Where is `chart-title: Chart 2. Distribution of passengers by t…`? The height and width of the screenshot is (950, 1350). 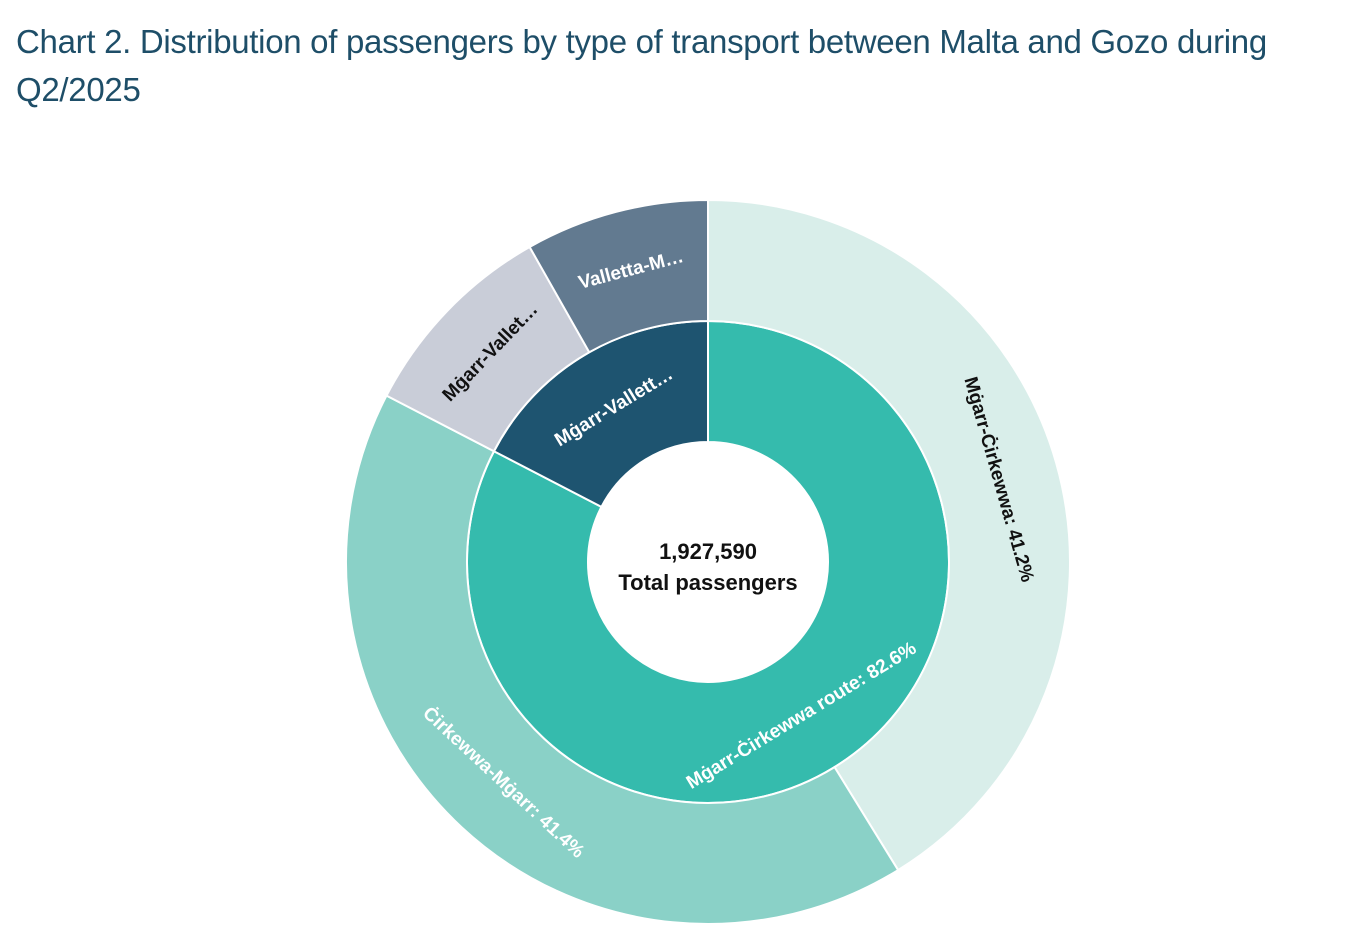
chart-title: Chart 2. Distribution of passengers by t… is located at coordinates (641, 65).